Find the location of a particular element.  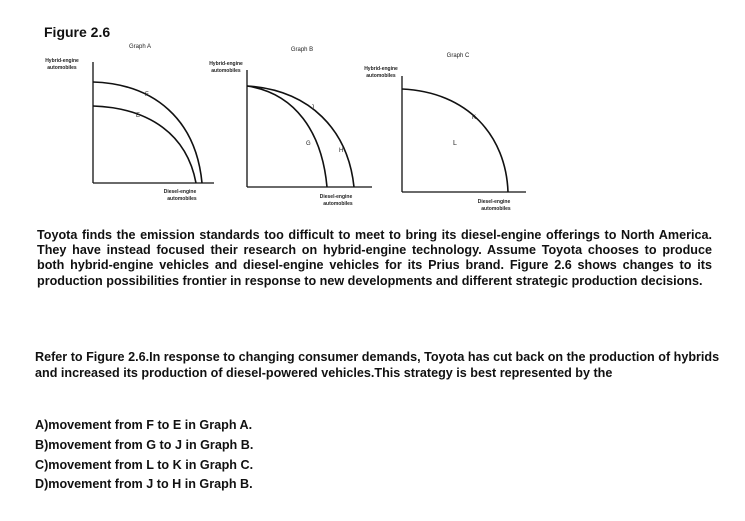

graph-b-title: Graph B is located at coordinates (302, 50).